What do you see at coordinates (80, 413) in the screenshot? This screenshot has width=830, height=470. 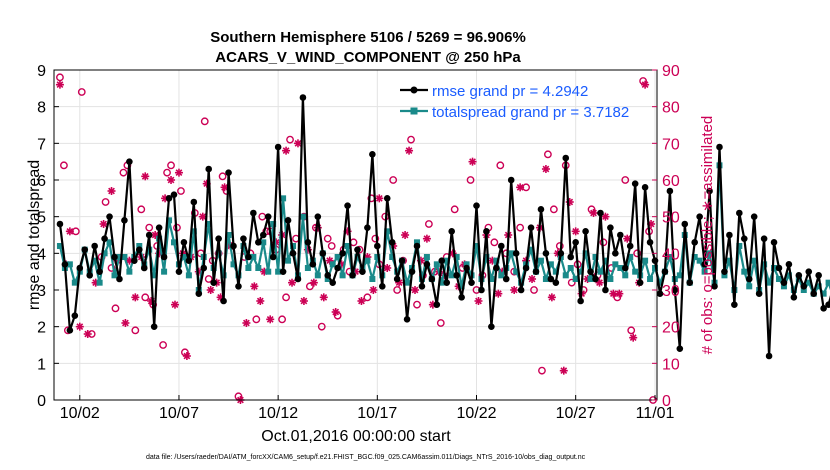 I see `x-tick-label: 10/02` at bounding box center [80, 413].